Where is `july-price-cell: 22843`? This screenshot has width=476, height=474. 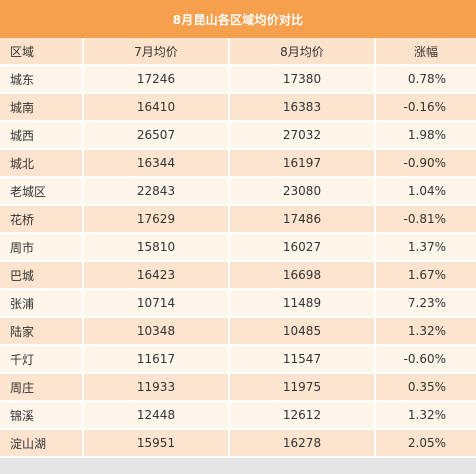 july-price-cell: 22843 is located at coordinates (157, 192).